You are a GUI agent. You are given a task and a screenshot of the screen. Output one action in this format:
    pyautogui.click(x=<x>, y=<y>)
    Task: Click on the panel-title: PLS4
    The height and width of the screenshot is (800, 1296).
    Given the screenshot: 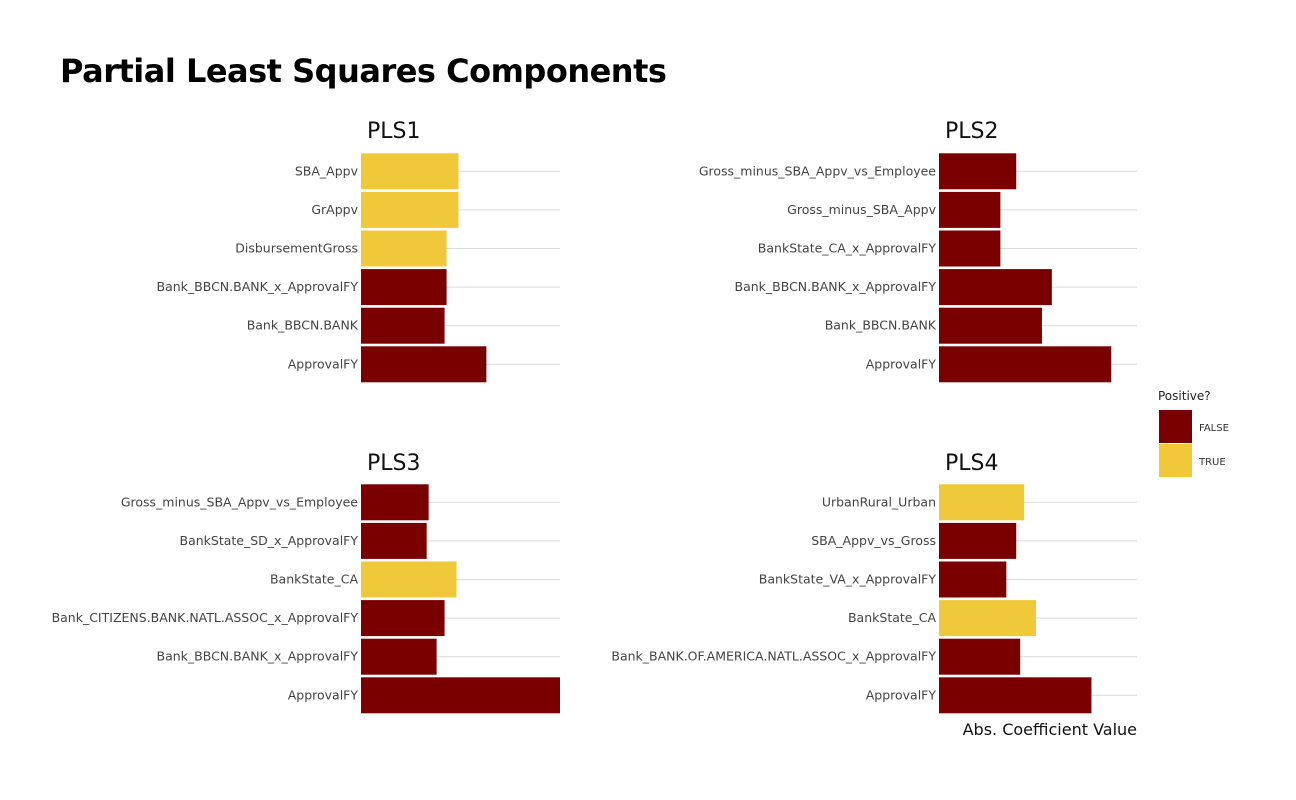 What is the action you would take?
    pyautogui.click(x=972, y=463)
    